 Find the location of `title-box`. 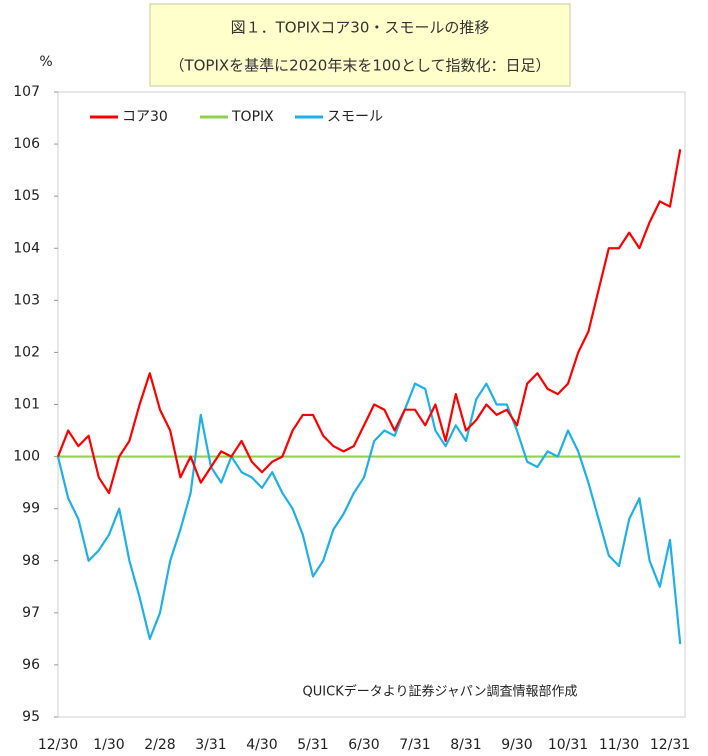

title-box is located at coordinates (360, 45).